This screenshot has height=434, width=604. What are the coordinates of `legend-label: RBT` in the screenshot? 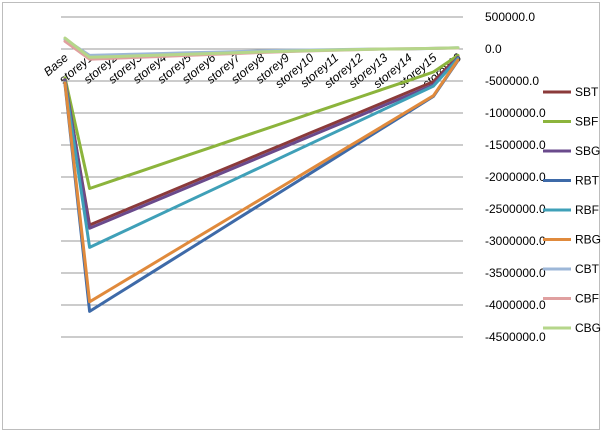 It's located at (587, 181).